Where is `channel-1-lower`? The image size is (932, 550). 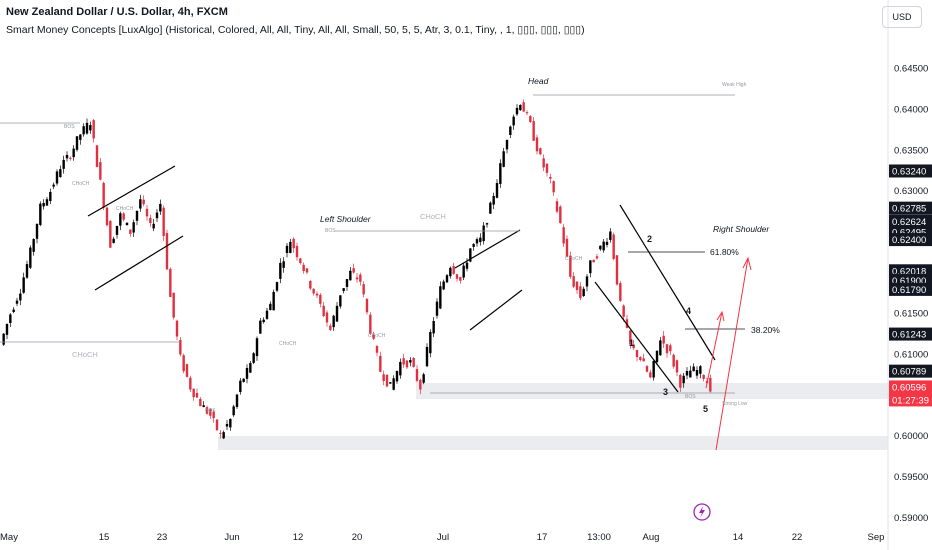
channel-1-lower is located at coordinates (139, 263).